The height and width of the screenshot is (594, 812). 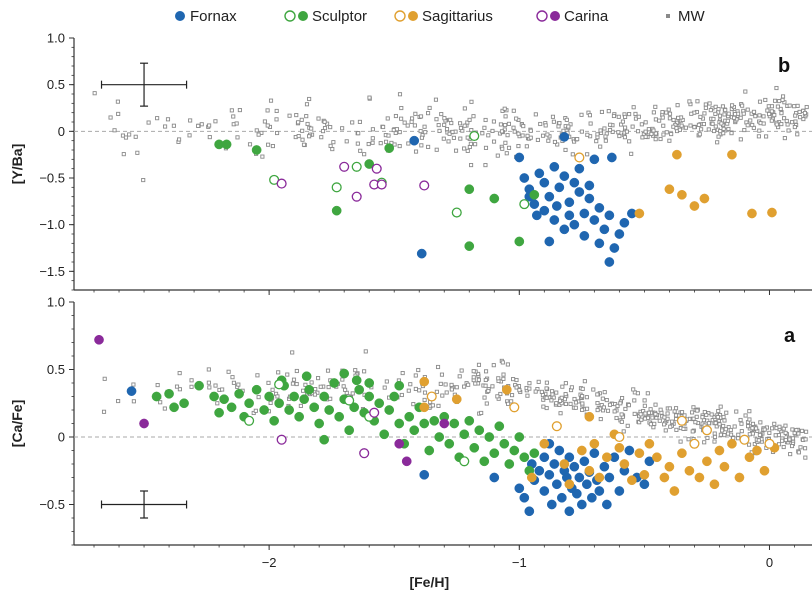 I want to click on series-carina-open, so click(x=353, y=181).